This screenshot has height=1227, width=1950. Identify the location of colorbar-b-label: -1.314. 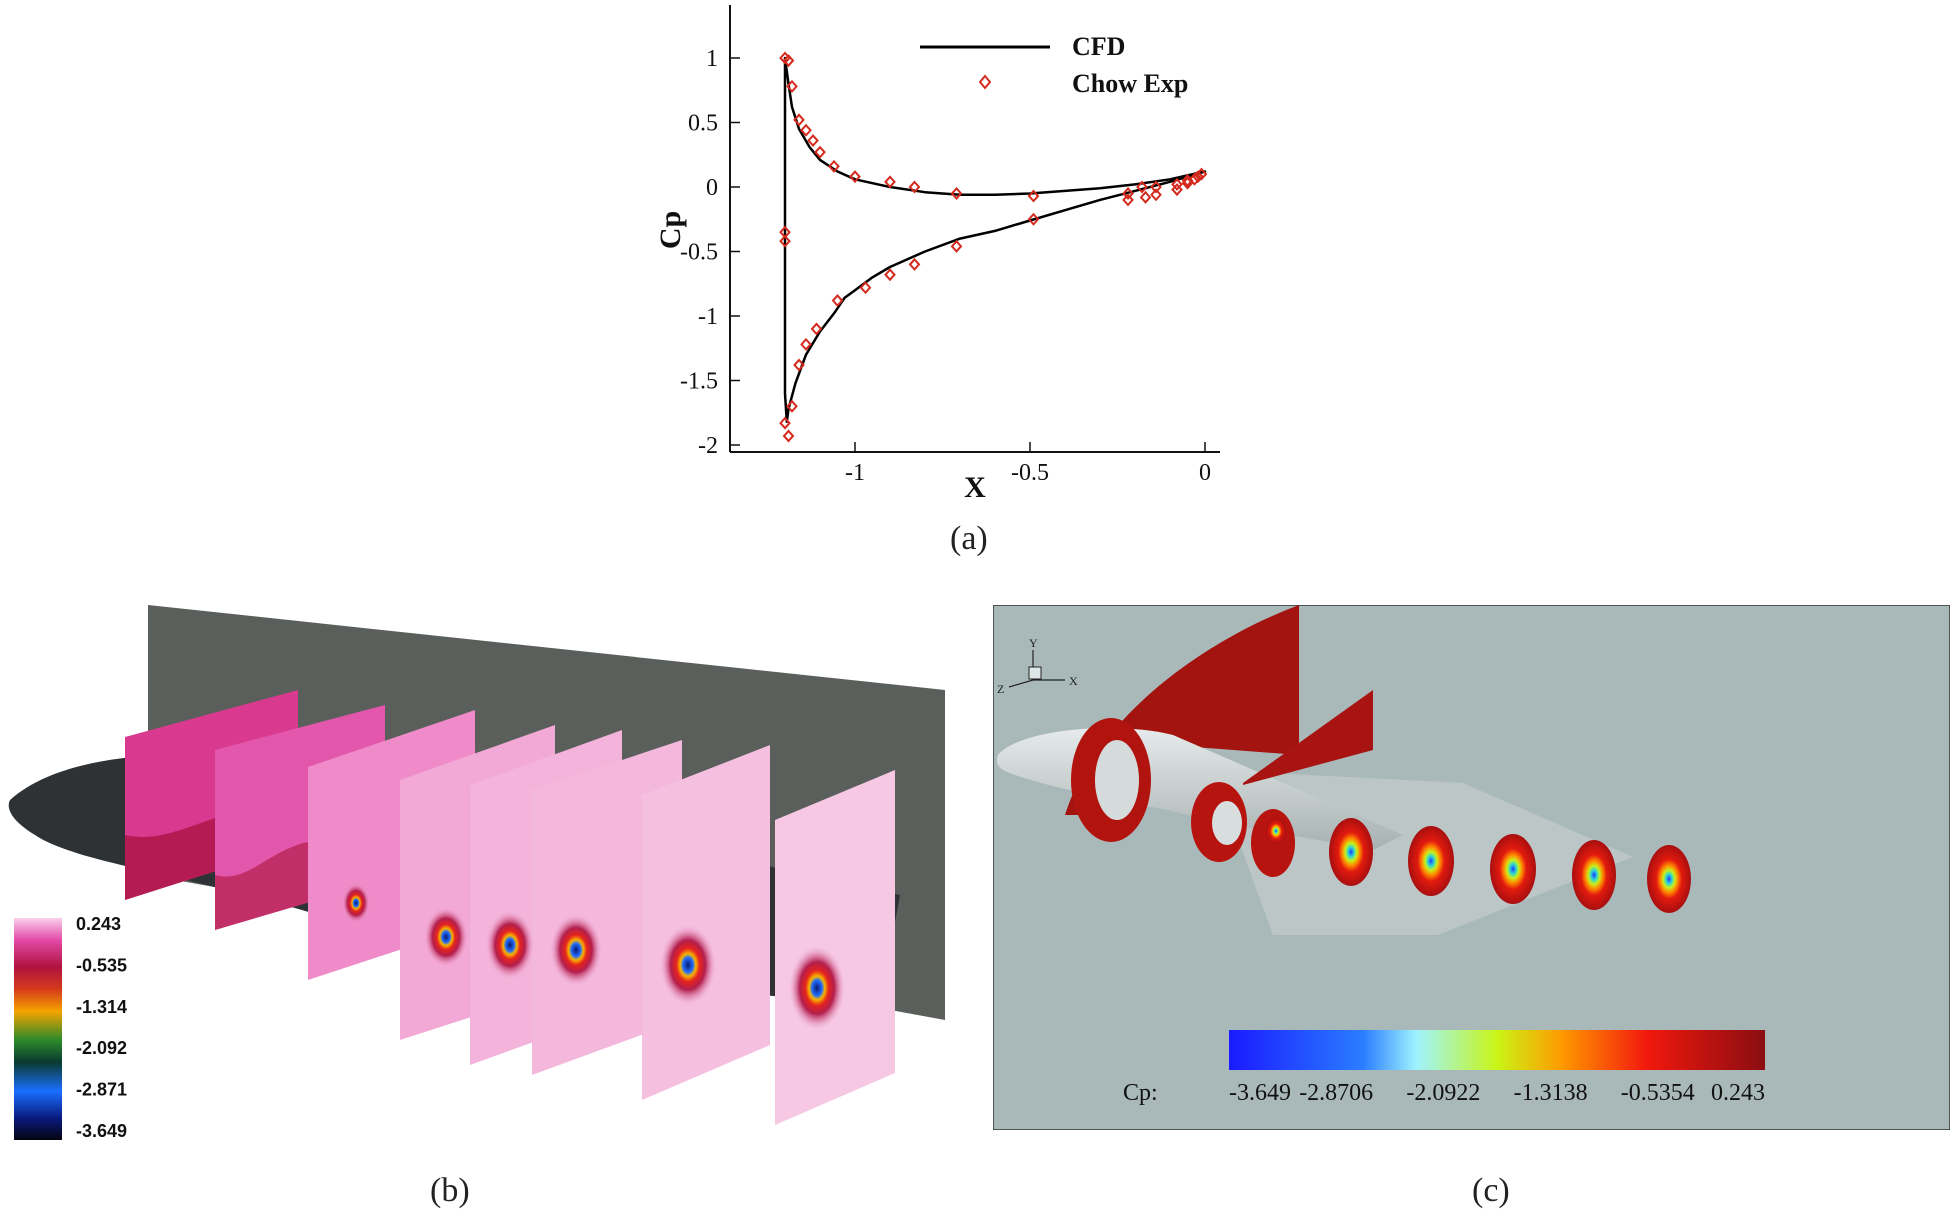
(101, 1007).